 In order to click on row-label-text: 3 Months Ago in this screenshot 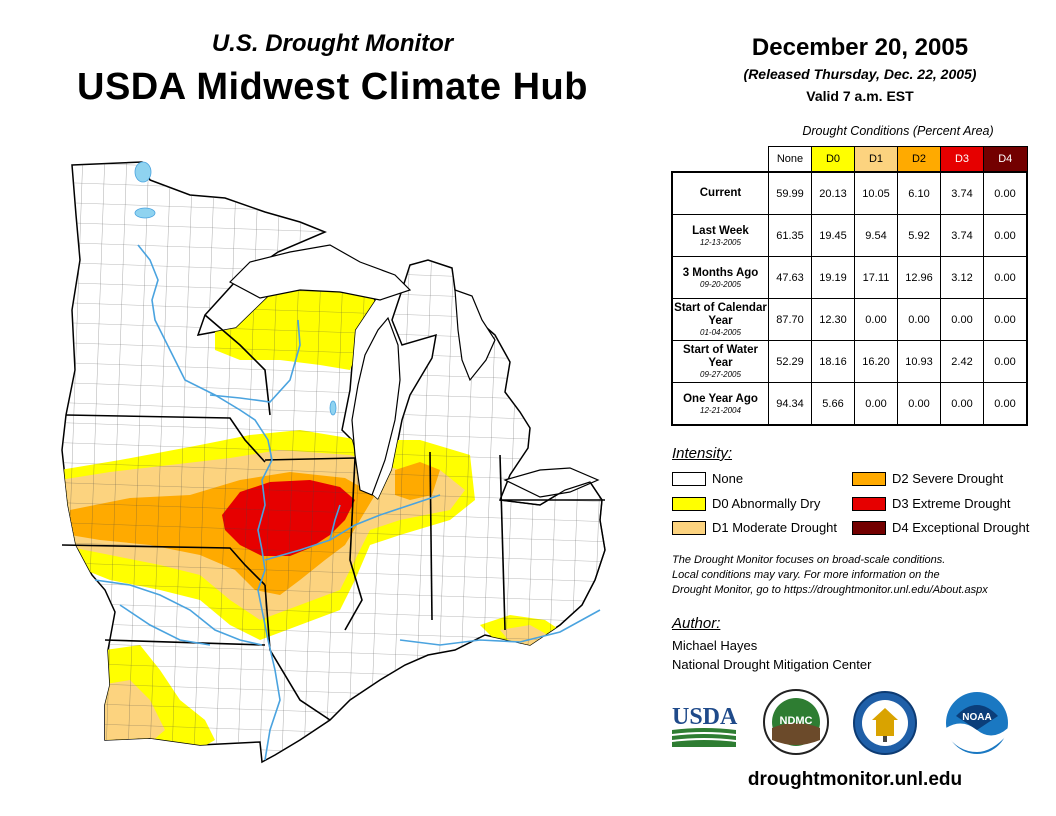, I will do `click(720, 272)`.